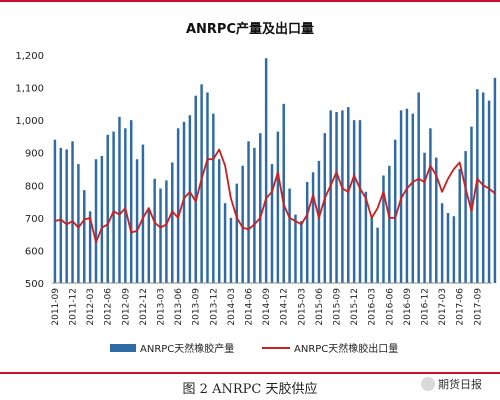 This screenshot has width=500, height=400. I want to click on y-tick-label: 800, so click(34, 186).